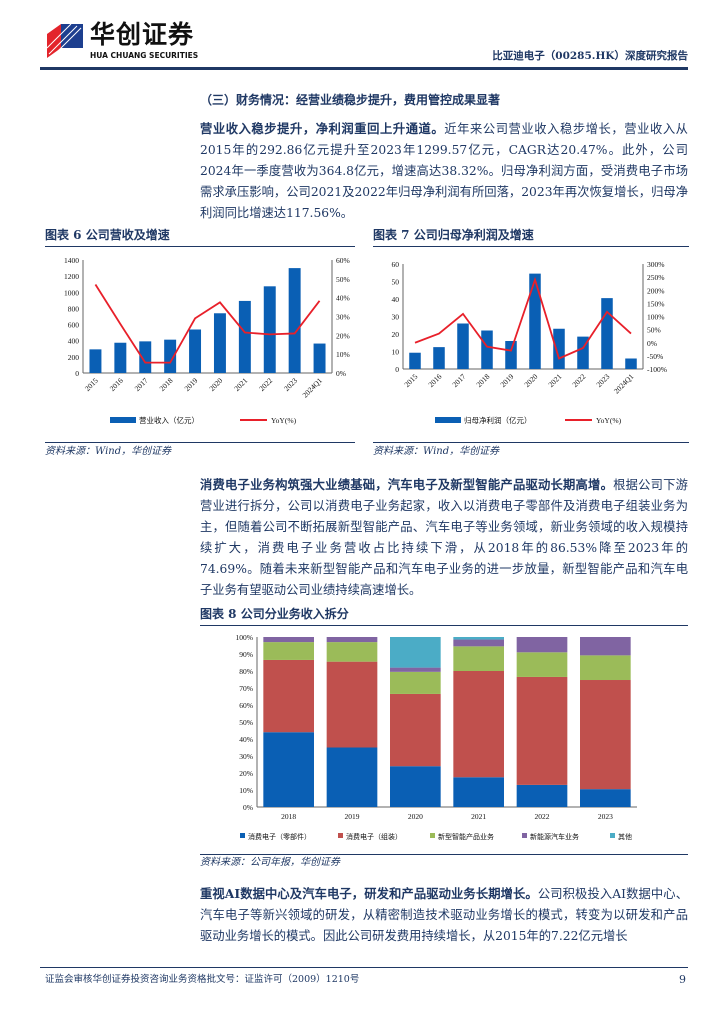  What do you see at coordinates (200, 237) in the screenshot?
I see `chart-6-title: 图表 6 公司营收及增速` at bounding box center [200, 237].